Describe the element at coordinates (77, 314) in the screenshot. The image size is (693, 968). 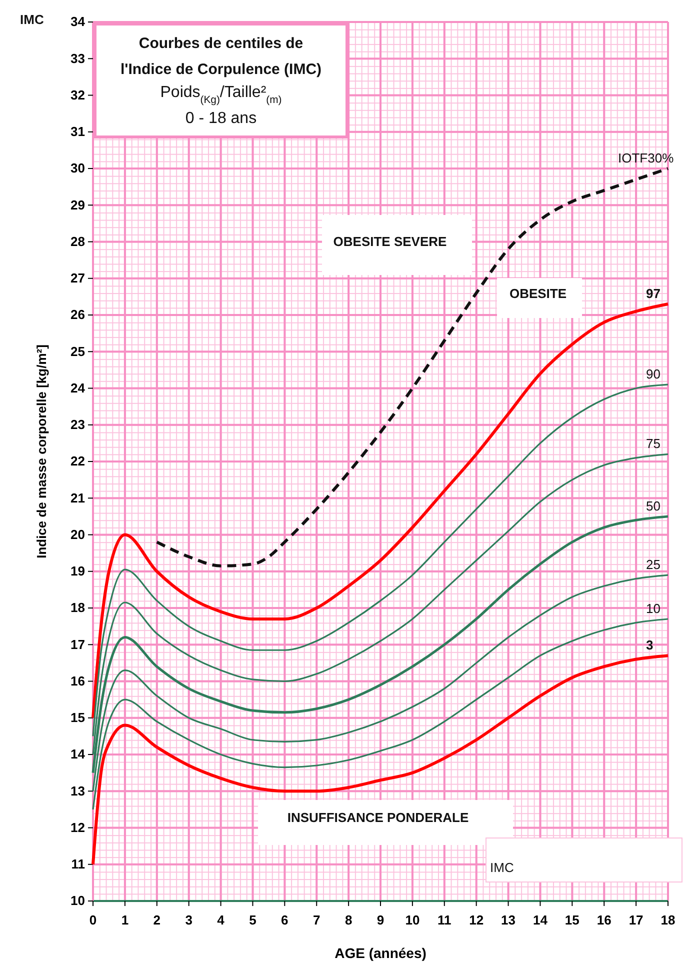
I see `y-tick-label: 26` at that location.